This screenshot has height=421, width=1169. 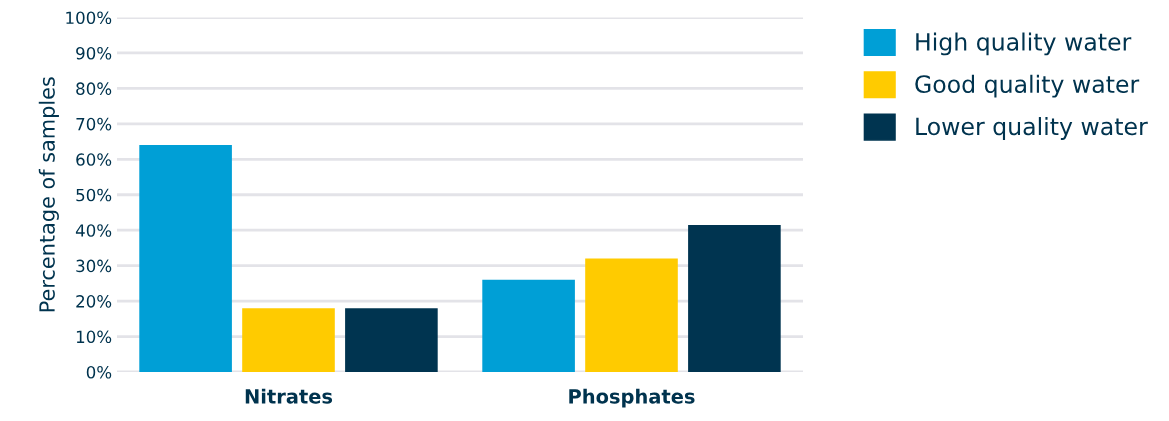 What do you see at coordinates (289, 396) in the screenshot?
I see `x-tick-label: Nitrates` at bounding box center [289, 396].